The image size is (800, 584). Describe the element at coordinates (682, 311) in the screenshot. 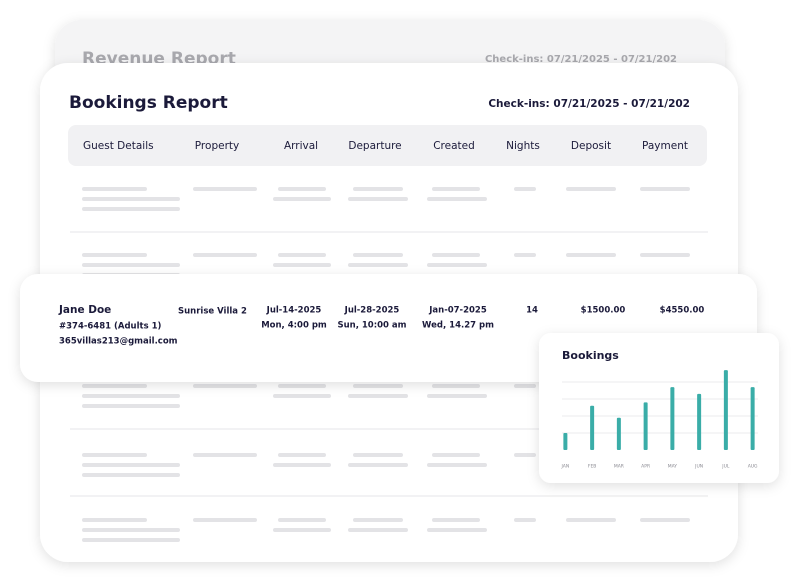

I see `payment: $4550.00` at that location.